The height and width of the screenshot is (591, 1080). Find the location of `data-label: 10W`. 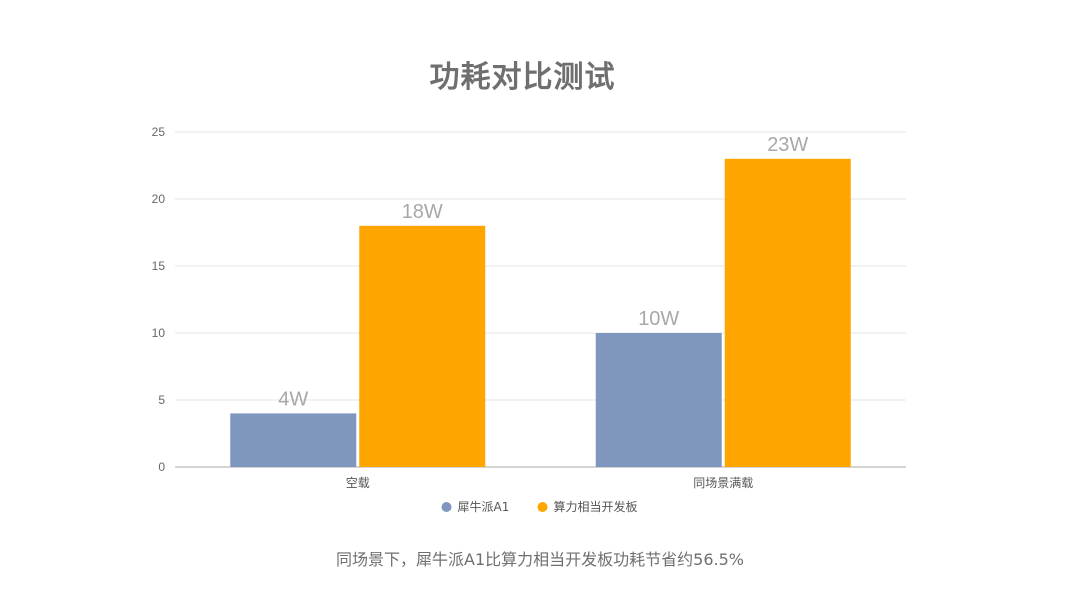

data-label: 10W is located at coordinates (658, 319).